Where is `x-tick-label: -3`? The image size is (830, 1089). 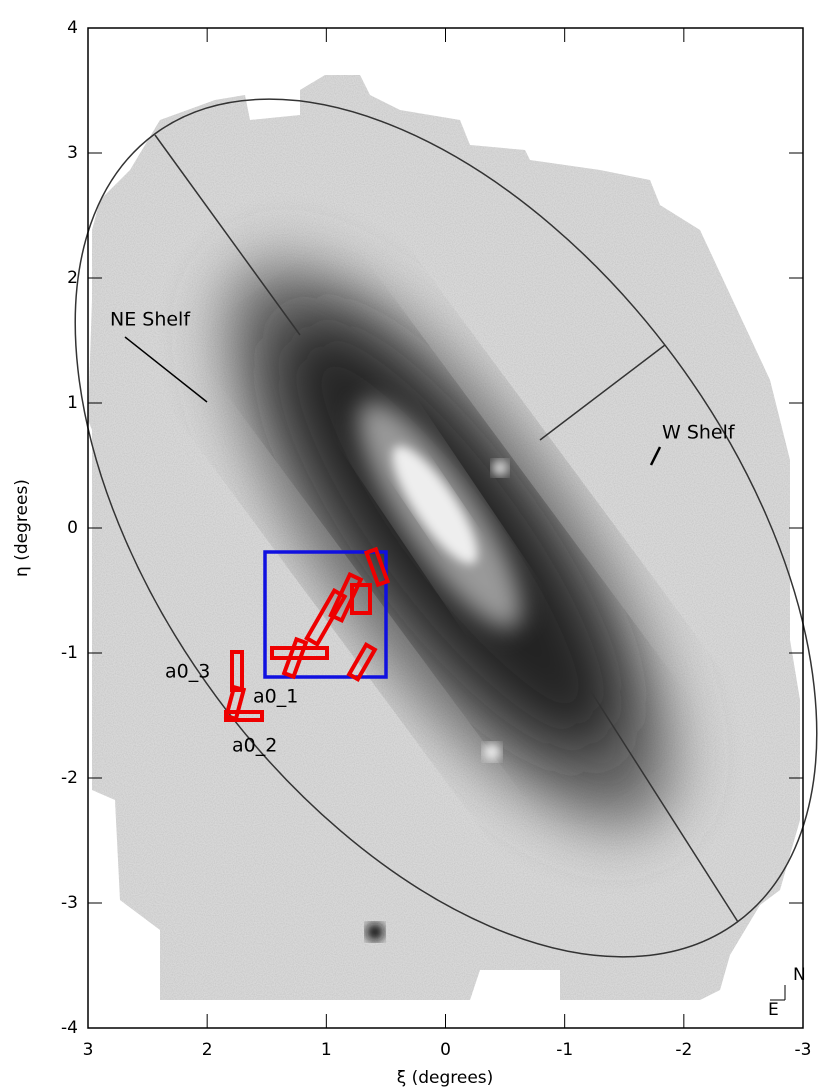 x-tick-label: -3 is located at coordinates (803, 1050).